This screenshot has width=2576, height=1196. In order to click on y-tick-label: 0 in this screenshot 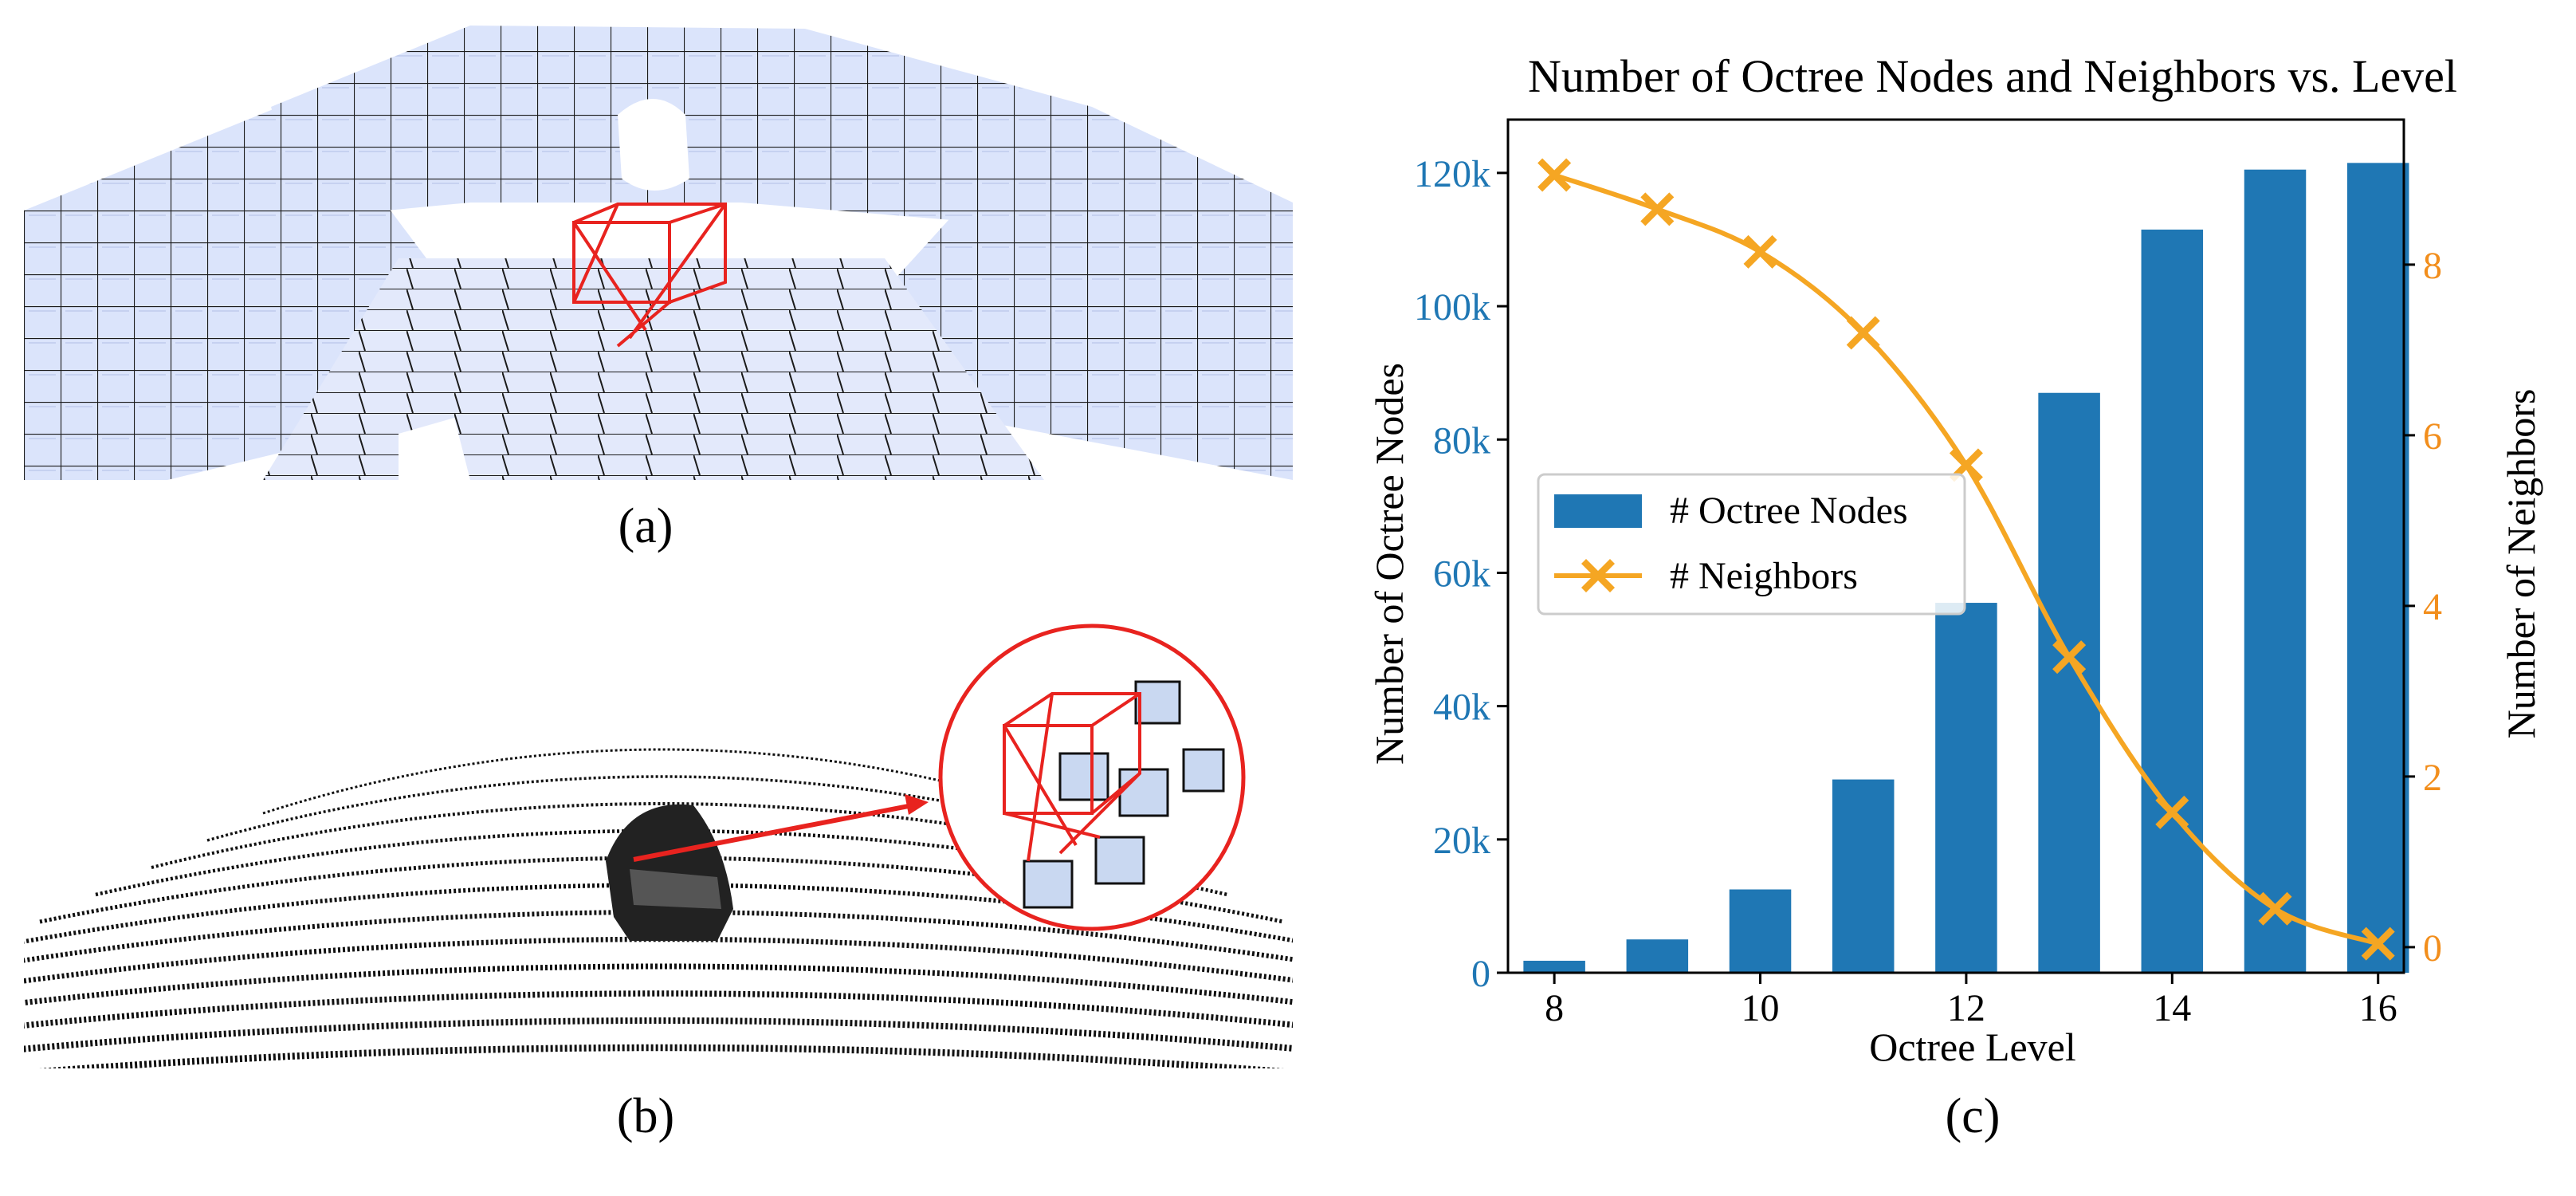, I will do `click(1480, 974)`.